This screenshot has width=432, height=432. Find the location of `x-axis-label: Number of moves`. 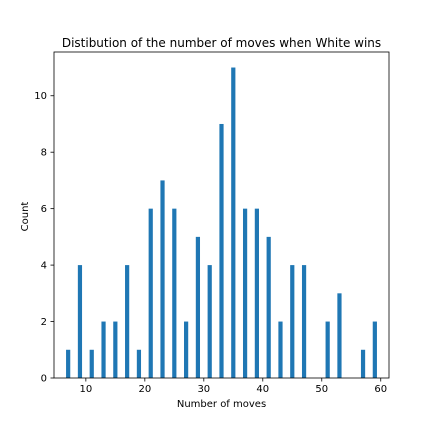

x-axis-label: Number of moves is located at coordinates (221, 404).